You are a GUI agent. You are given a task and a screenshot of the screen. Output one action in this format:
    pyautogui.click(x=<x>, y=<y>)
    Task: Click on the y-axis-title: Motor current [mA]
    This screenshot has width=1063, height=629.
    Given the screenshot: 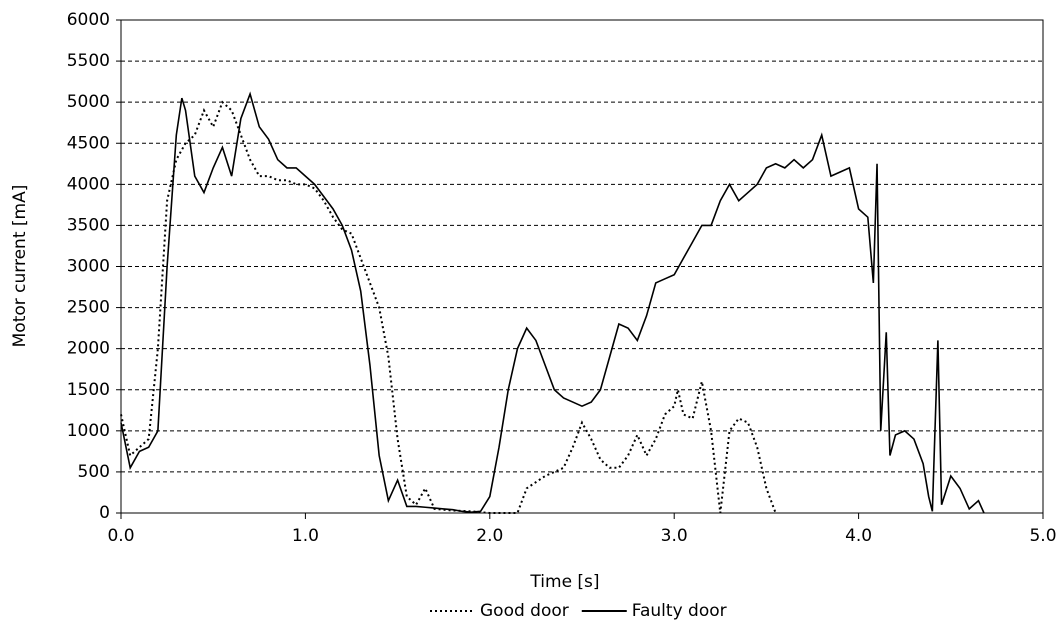 What is the action you would take?
    pyautogui.click(x=20, y=266)
    